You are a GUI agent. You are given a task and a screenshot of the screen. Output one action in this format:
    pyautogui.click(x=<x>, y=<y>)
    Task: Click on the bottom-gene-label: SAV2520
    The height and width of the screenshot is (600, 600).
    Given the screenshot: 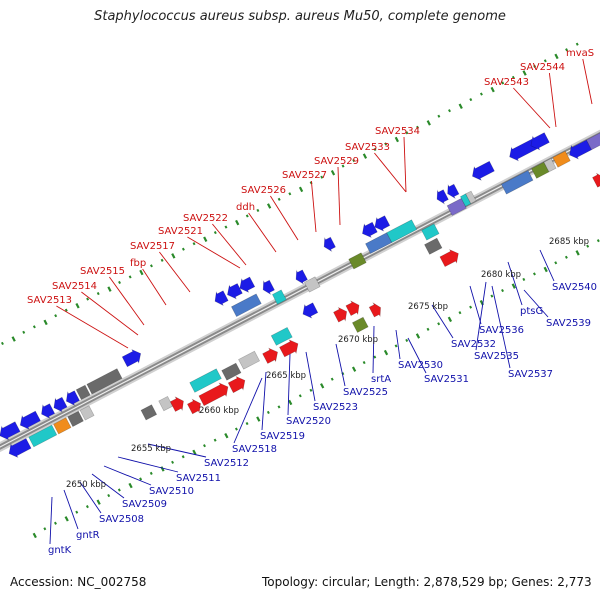 What is the action you would take?
    pyautogui.click(x=308, y=421)
    